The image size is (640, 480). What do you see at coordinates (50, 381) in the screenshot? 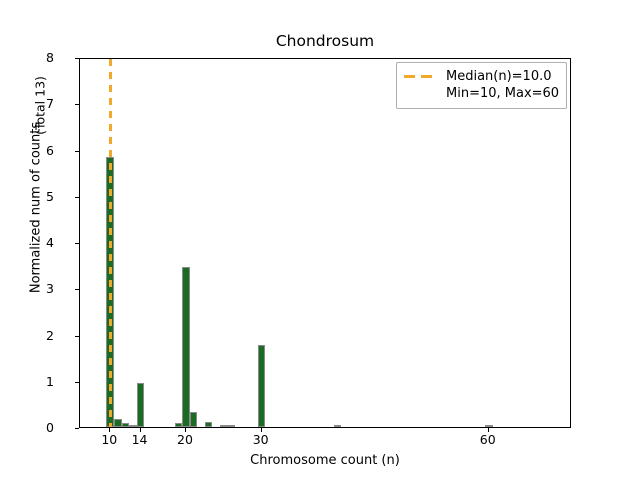
I see `y-axis-tick-label: 1` at bounding box center [50, 381].